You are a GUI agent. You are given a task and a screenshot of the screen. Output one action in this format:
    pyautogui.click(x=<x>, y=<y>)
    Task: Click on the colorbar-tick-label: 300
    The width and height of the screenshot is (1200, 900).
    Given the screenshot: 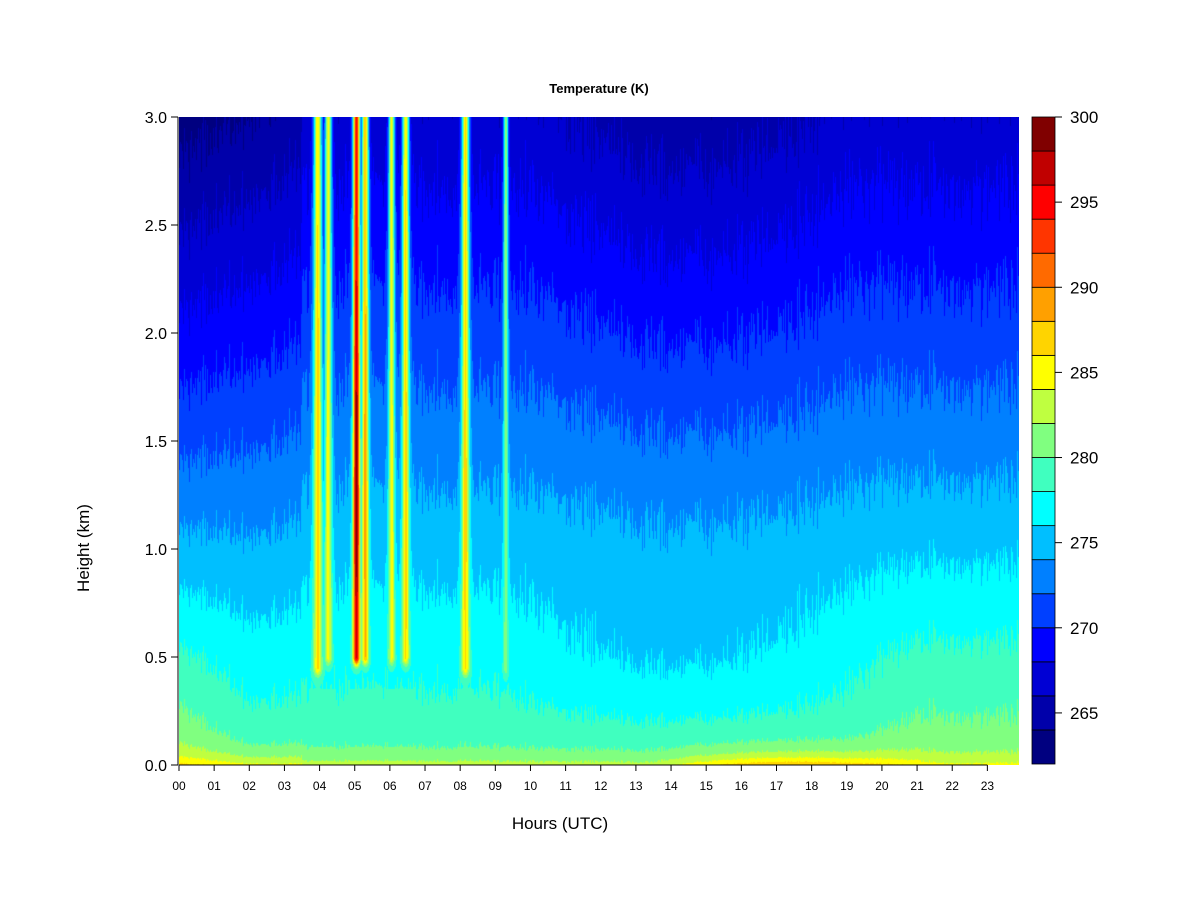 What is the action you would take?
    pyautogui.click(x=1084, y=117)
    